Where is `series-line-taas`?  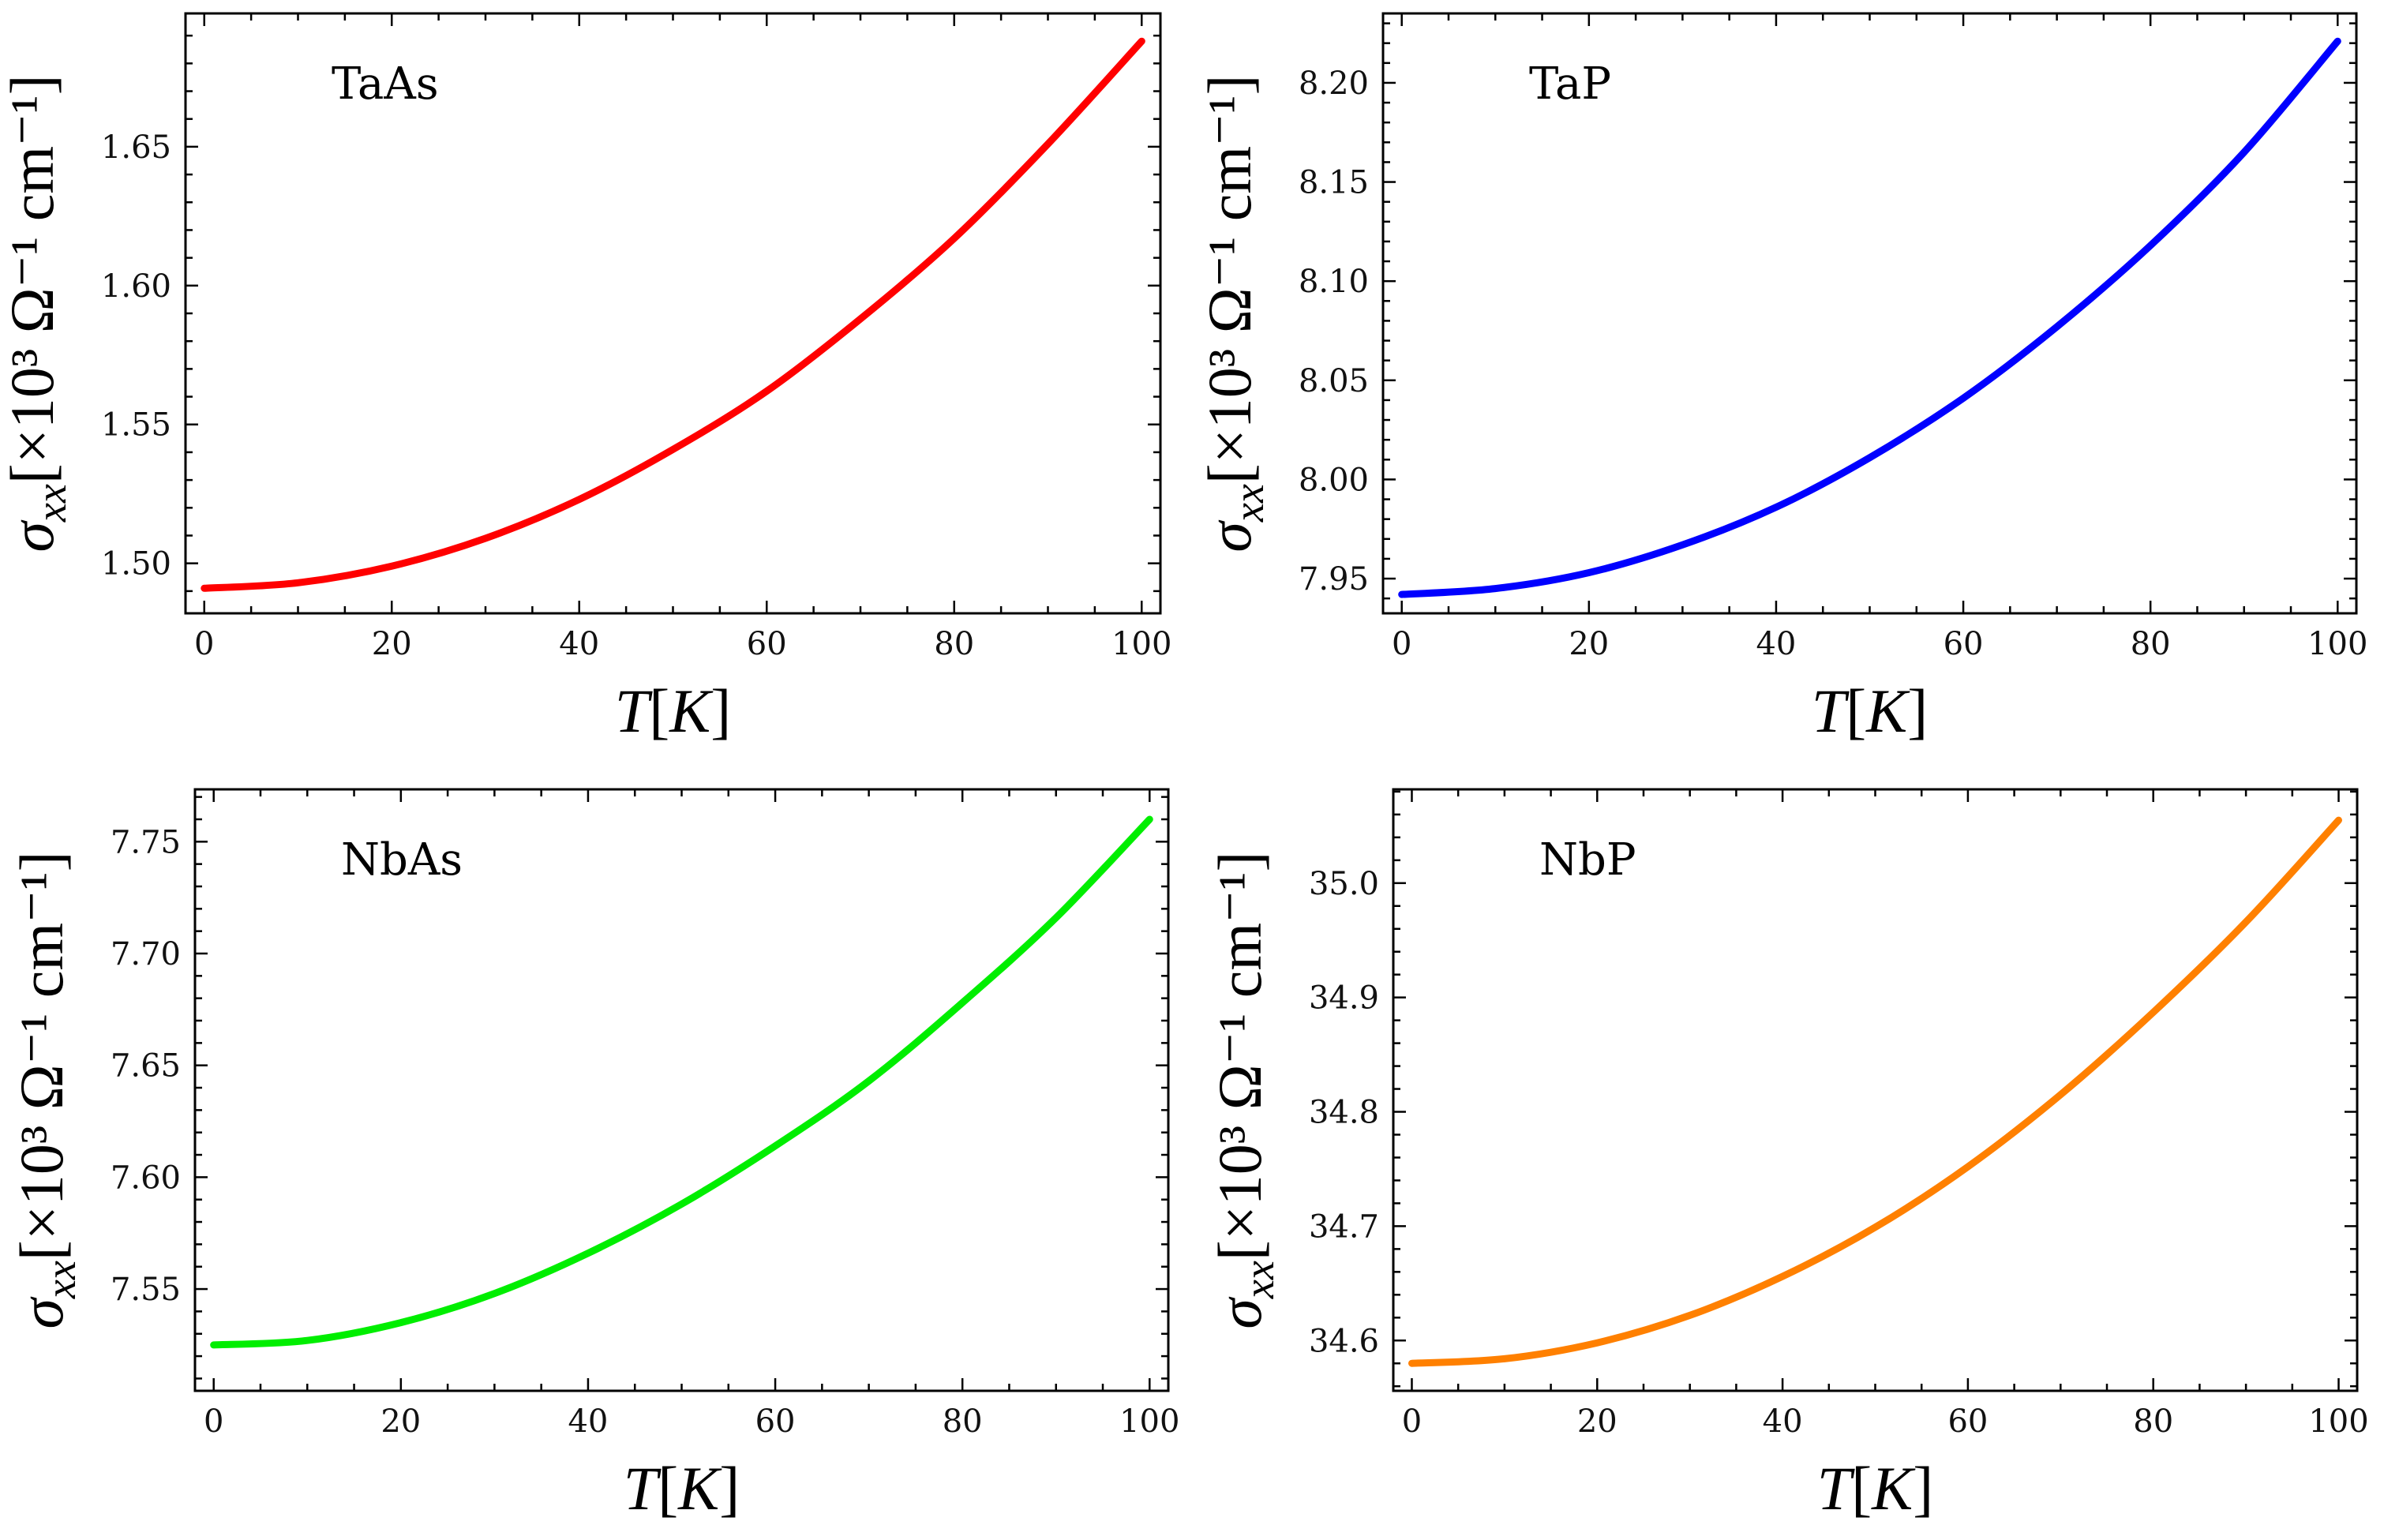 series-line-taas is located at coordinates (673, 315).